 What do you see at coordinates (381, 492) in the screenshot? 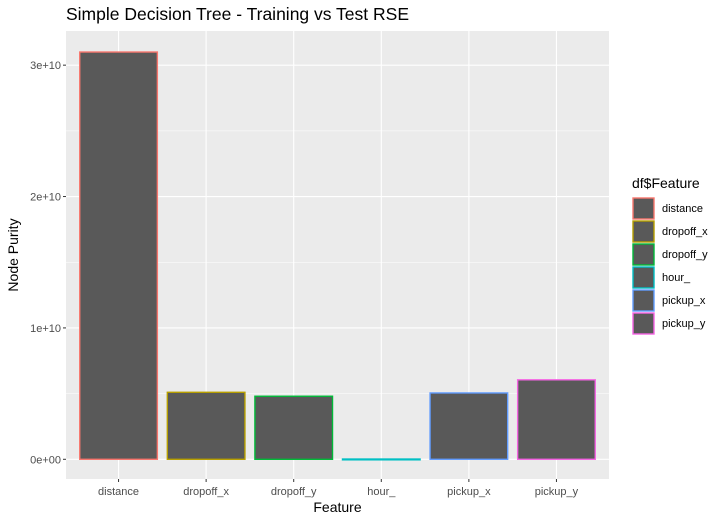
I see `x-tick-label: hour_` at bounding box center [381, 492].